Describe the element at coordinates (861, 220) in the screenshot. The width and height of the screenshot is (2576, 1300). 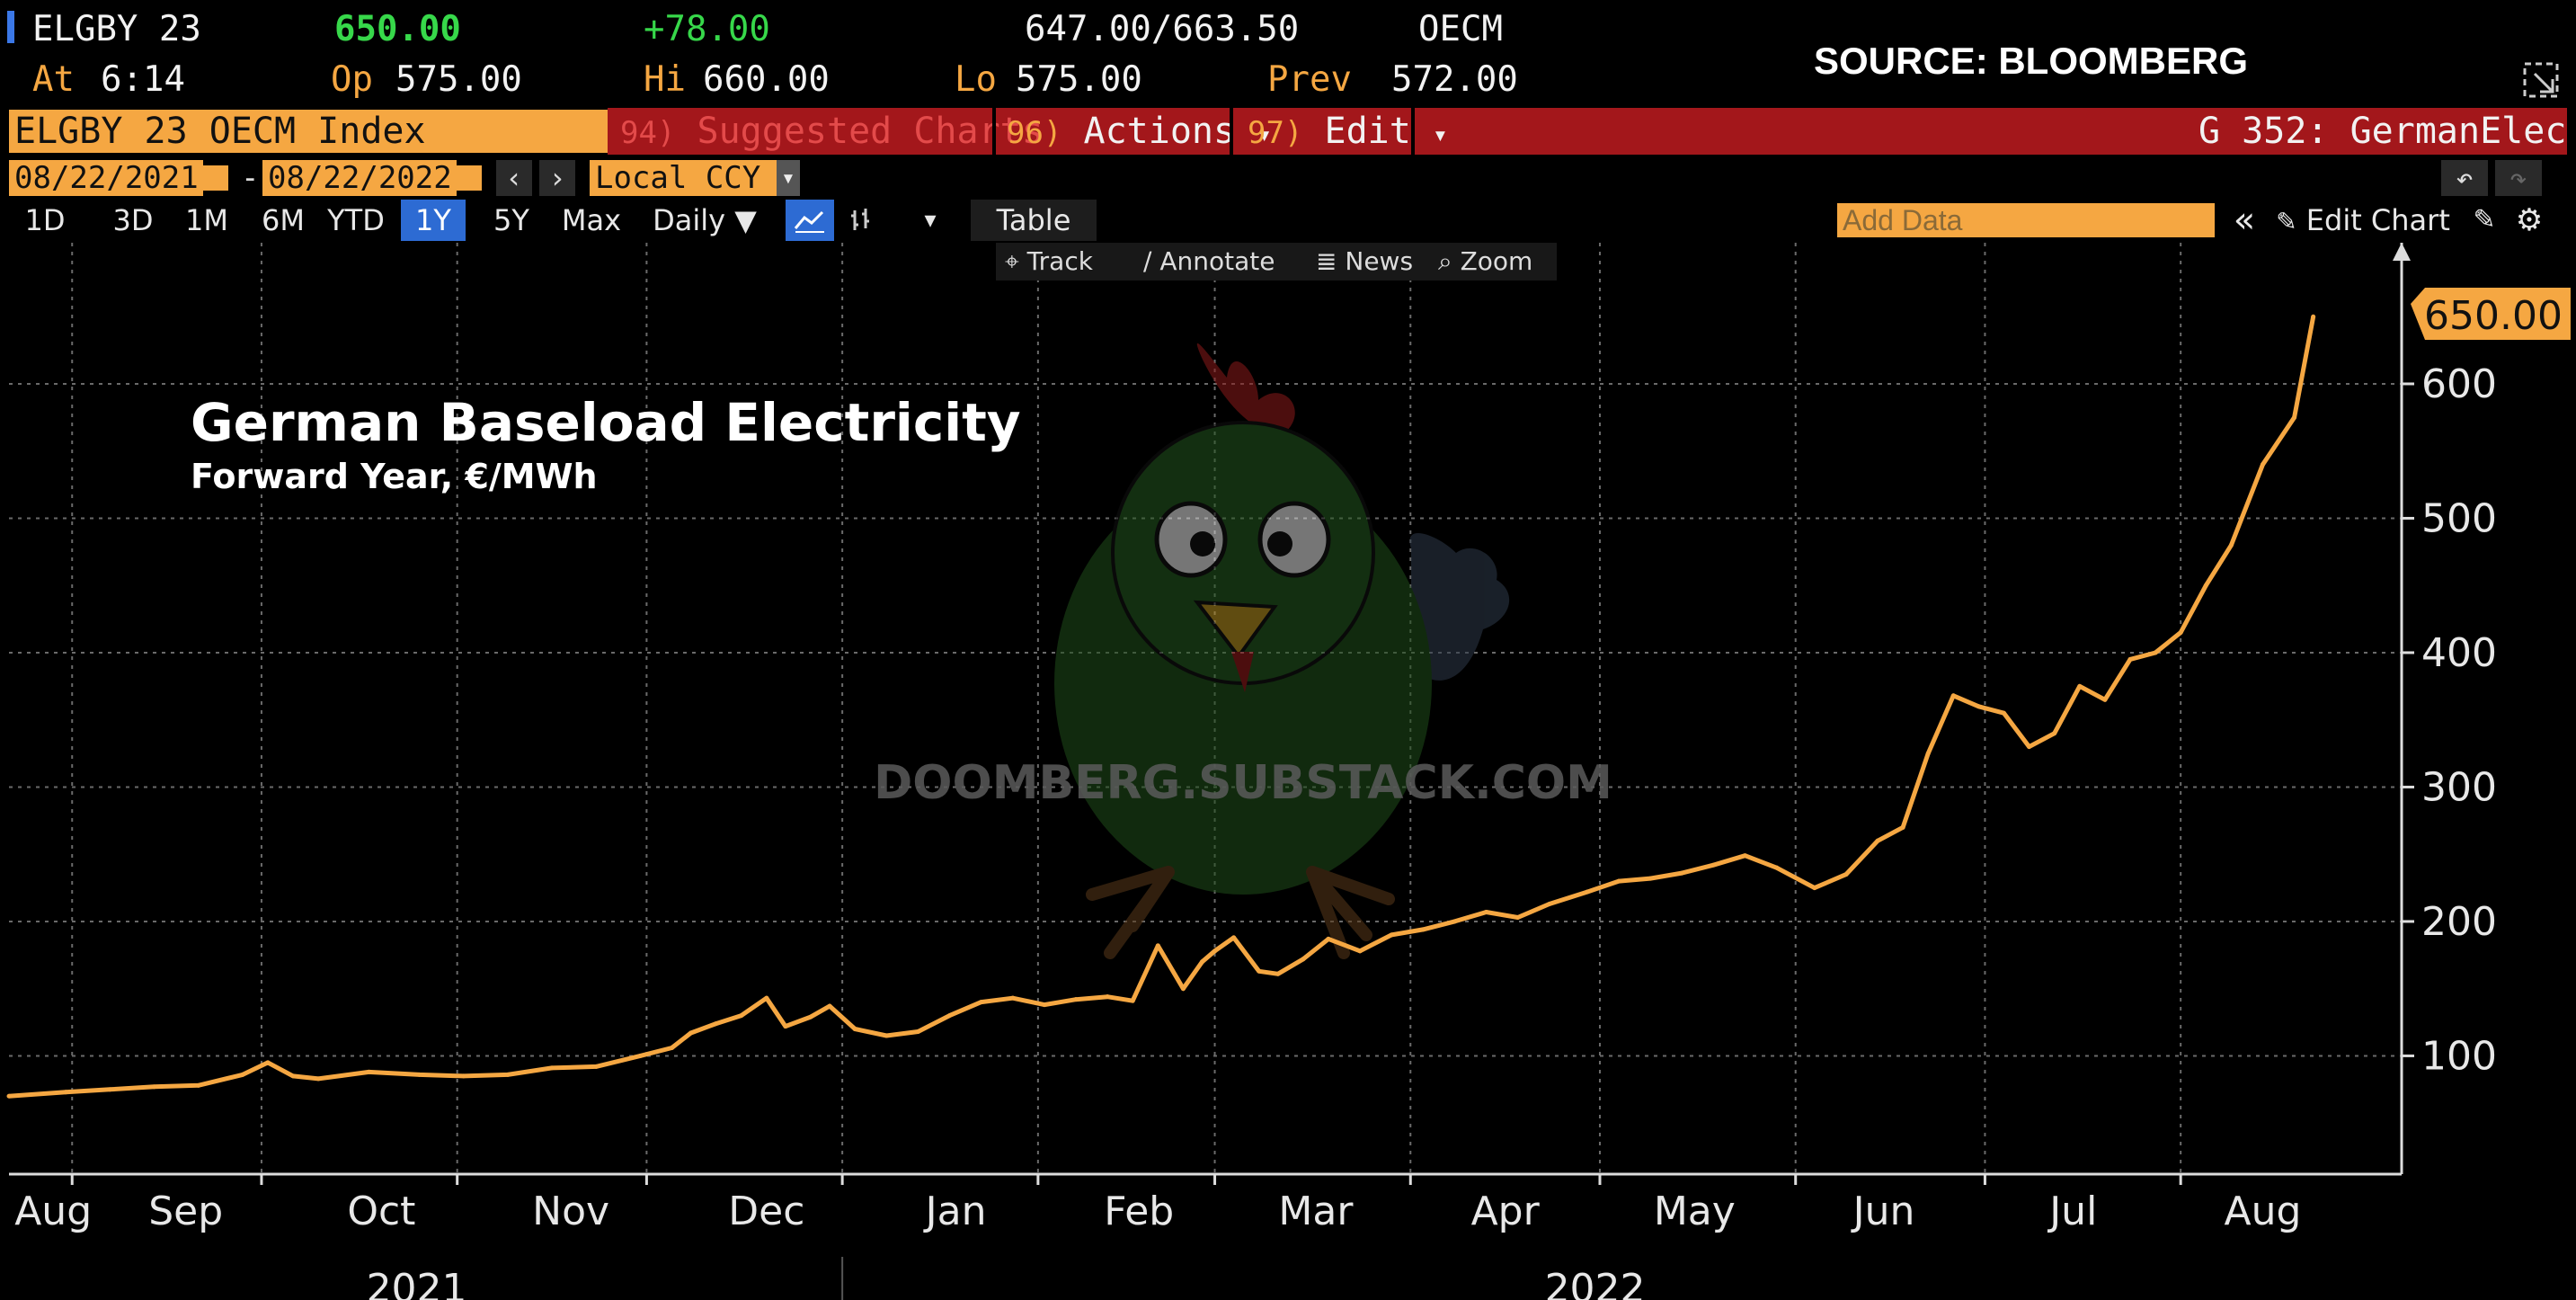
I see `bar-chart-icon` at that location.